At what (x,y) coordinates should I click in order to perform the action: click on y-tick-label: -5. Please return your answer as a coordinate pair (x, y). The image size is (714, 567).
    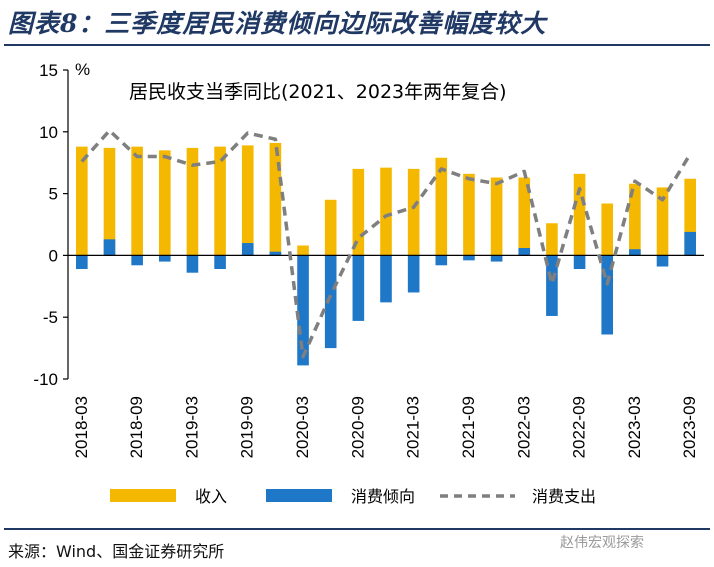
    Looking at the image, I should click on (50, 317).